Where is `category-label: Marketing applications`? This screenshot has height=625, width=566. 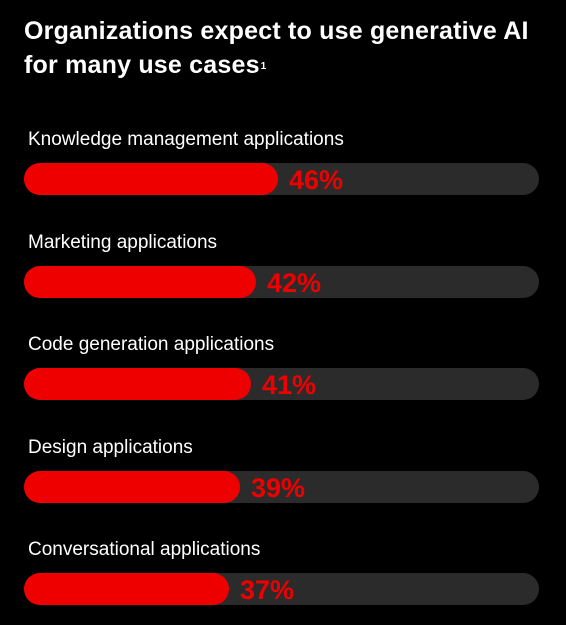
category-label: Marketing applications is located at coordinates (123, 242).